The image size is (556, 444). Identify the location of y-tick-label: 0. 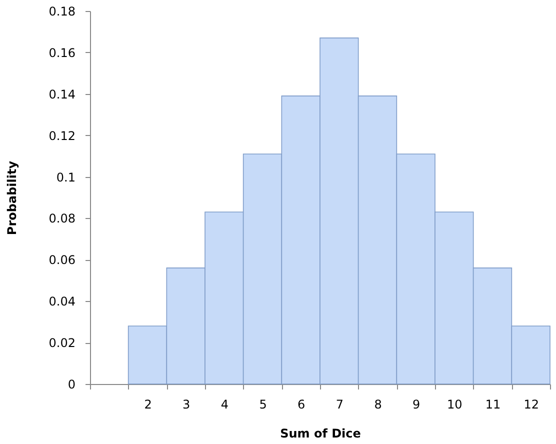
(72, 385).